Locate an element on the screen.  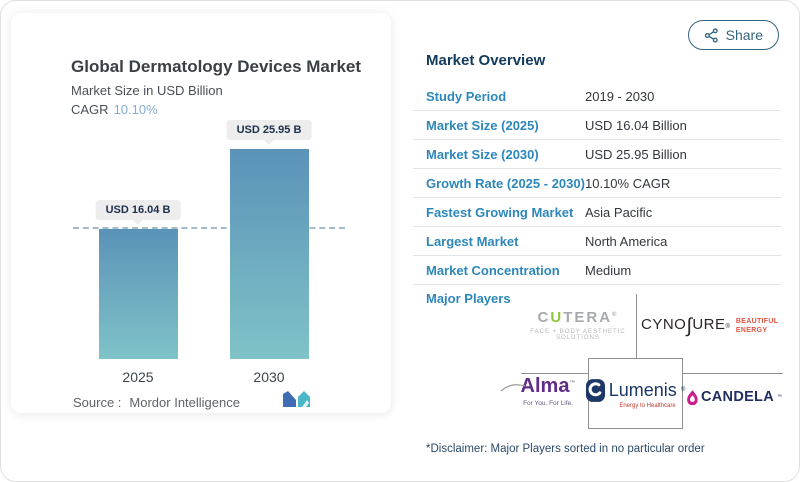
source-value: Mordor Intelligence is located at coordinates (184, 402).